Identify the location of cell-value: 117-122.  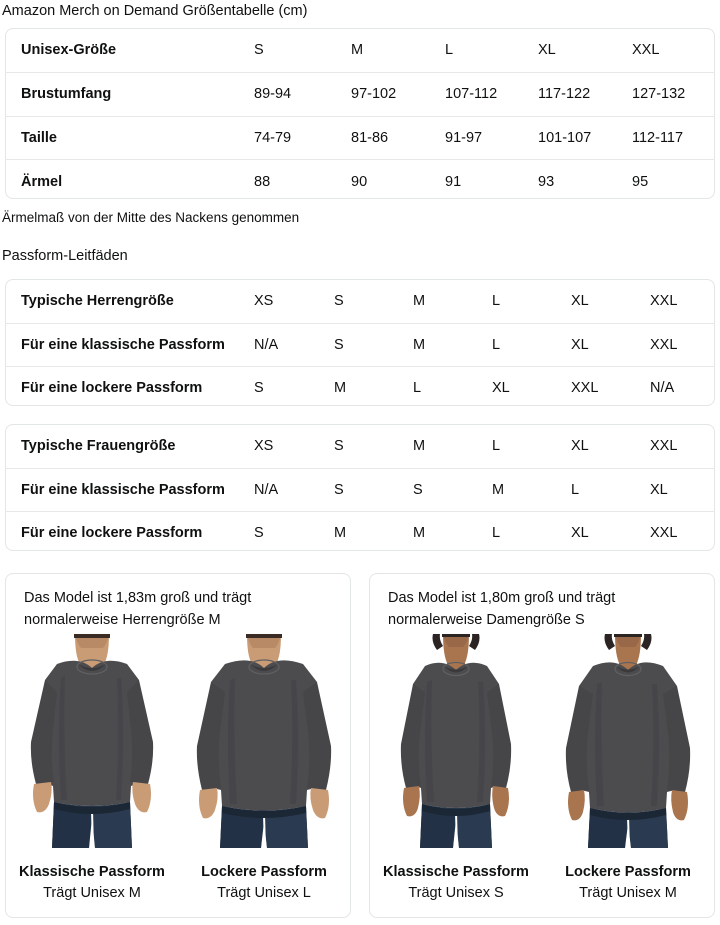
(564, 94).